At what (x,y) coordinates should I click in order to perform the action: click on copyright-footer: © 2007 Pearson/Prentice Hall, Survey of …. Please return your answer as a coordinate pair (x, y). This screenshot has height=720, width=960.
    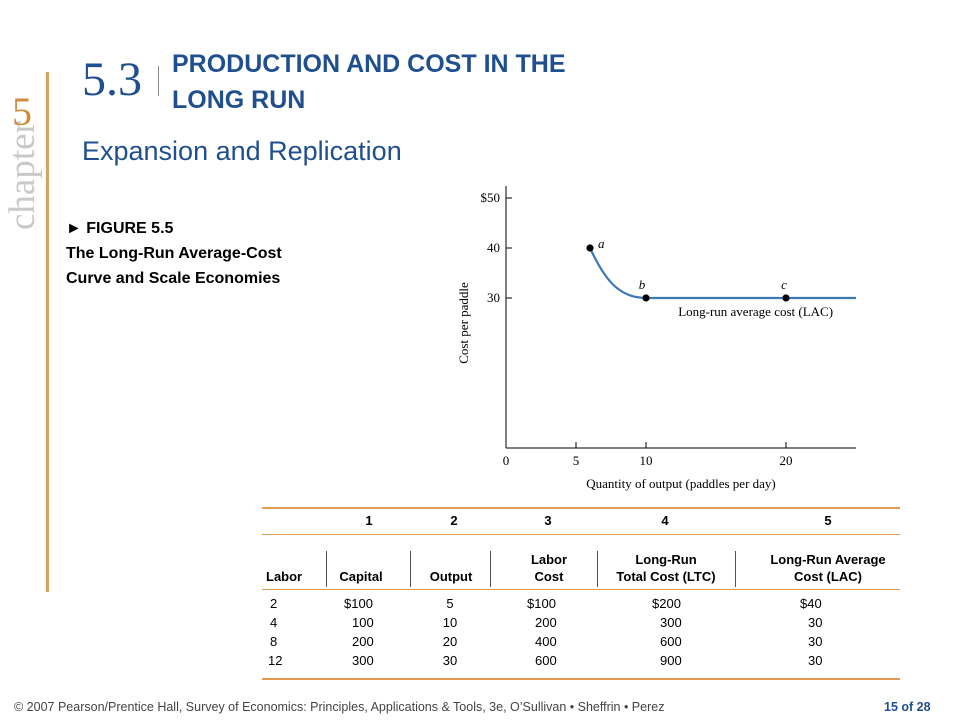
    Looking at the image, I should click on (339, 707).